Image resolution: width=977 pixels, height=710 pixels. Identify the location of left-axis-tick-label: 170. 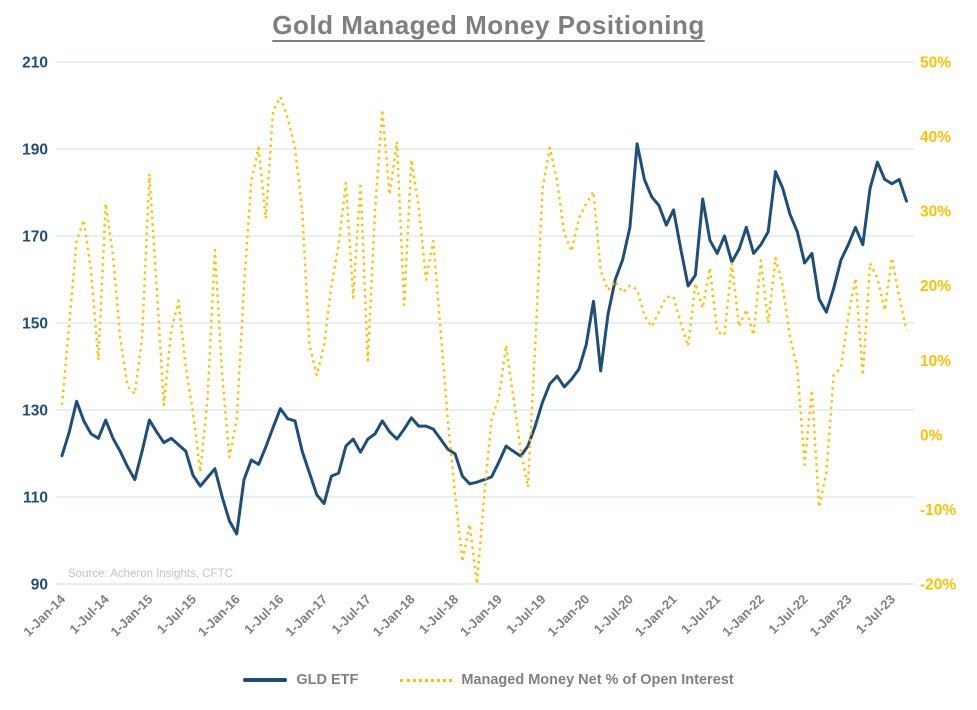
(35, 237).